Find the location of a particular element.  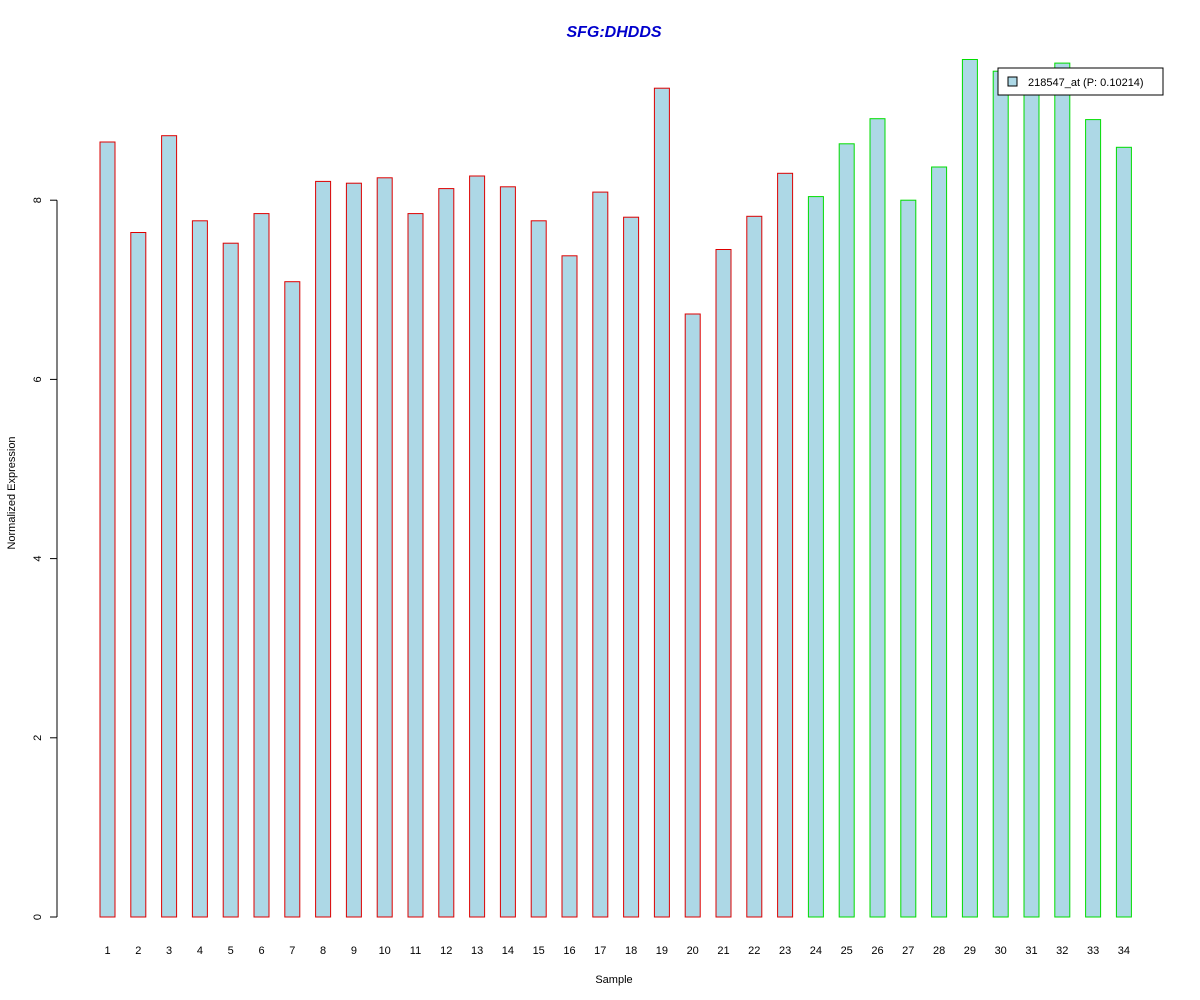

x-tick-label: 28 is located at coordinates (939, 951).